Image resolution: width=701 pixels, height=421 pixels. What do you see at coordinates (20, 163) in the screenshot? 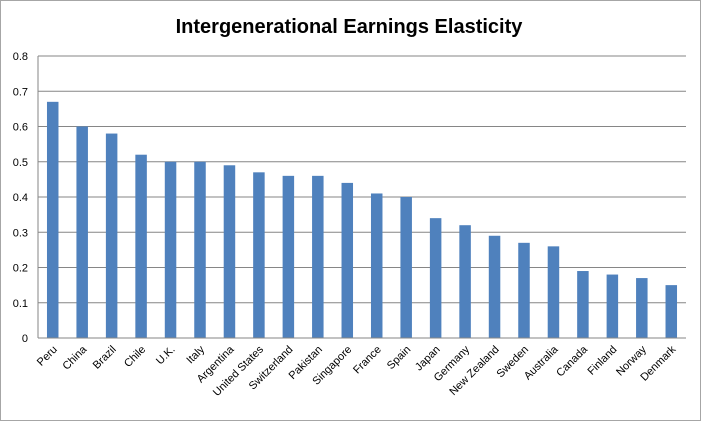
I see `y-tick-label: 0.5` at bounding box center [20, 163].